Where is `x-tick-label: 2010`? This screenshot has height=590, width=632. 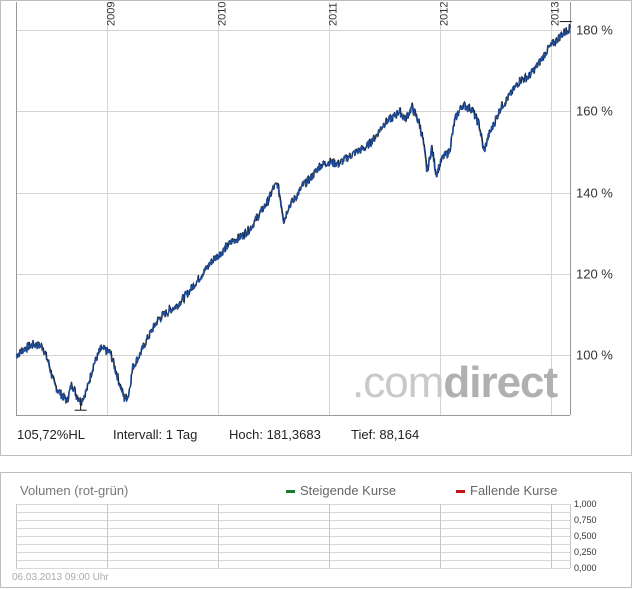
x-tick-label: 2010 is located at coordinates (223, 14).